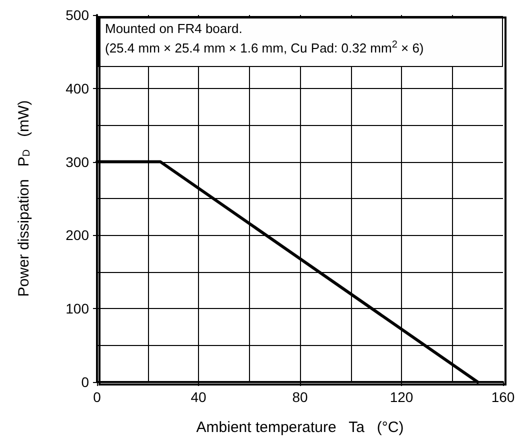 Image resolution: width=518 pixels, height=448 pixels. I want to click on y-tick-label: 300, so click(78, 162).